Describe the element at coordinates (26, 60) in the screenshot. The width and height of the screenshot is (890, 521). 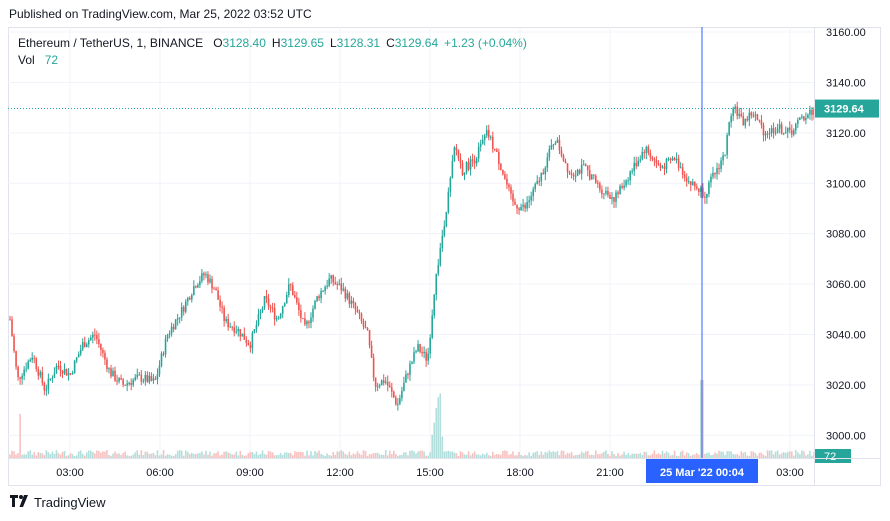
I see `volume-label: Vol` at that location.